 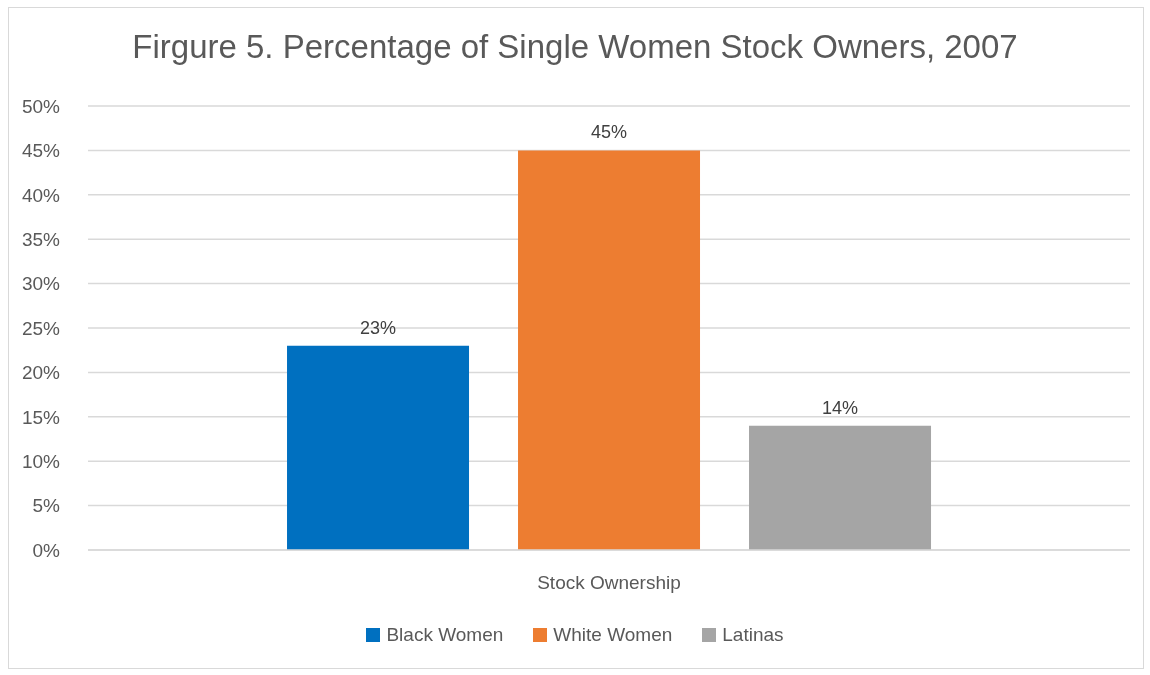 I want to click on y-tick-label: 5%, so click(x=46, y=506).